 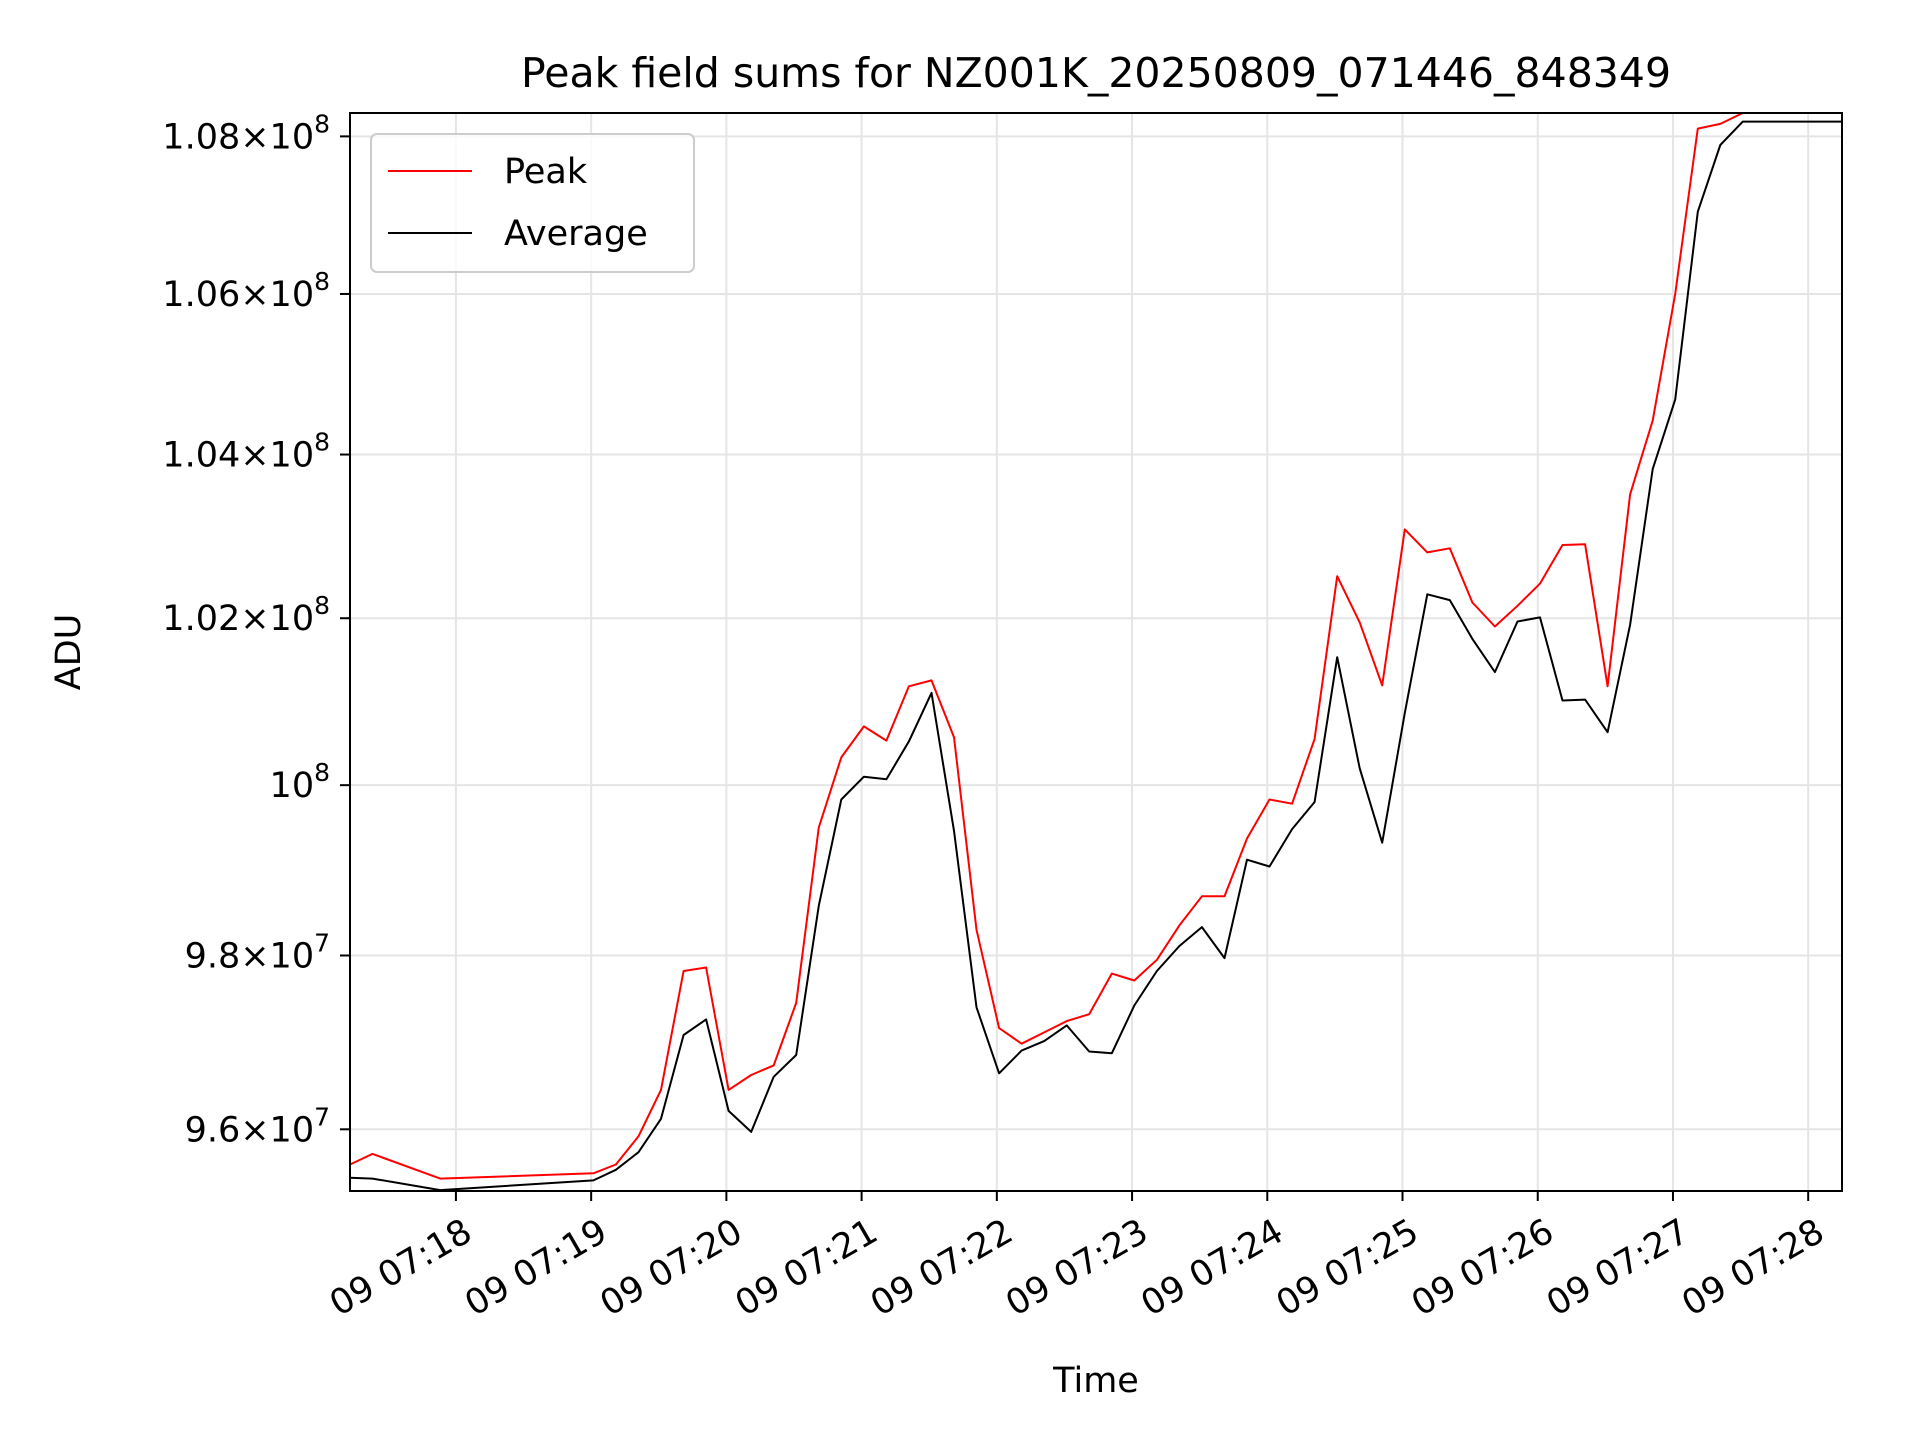 I want to click on y-axis-label: ADU, so click(x=69, y=652).